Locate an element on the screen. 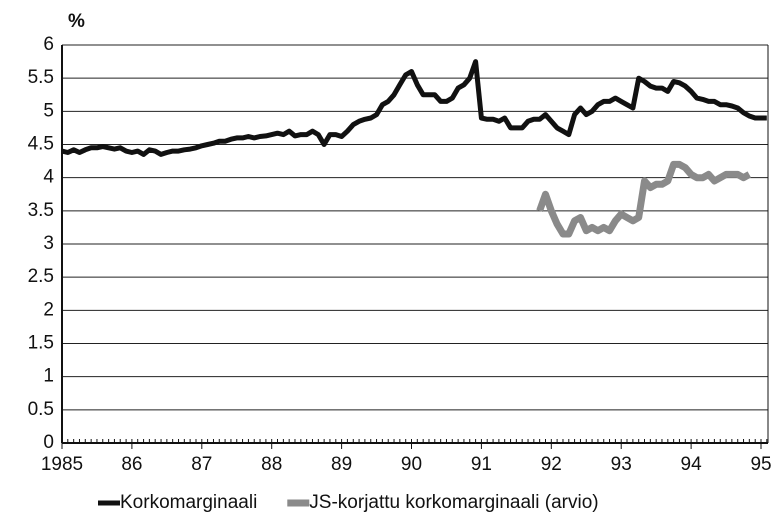 The image size is (773, 522). x-tick-label: 91 is located at coordinates (481, 464).